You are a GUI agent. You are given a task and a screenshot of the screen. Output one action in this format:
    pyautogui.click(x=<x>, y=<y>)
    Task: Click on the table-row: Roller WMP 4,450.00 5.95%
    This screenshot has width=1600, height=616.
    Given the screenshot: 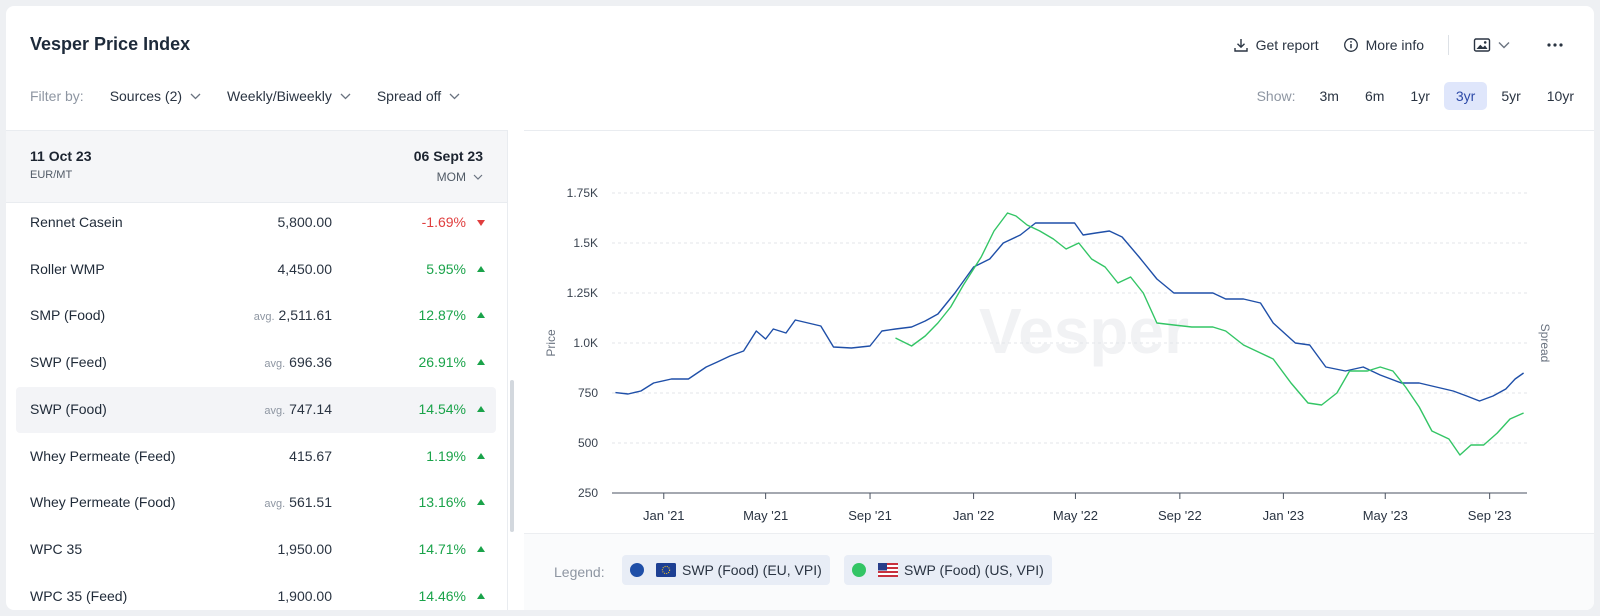 What is the action you would take?
    pyautogui.click(x=256, y=270)
    